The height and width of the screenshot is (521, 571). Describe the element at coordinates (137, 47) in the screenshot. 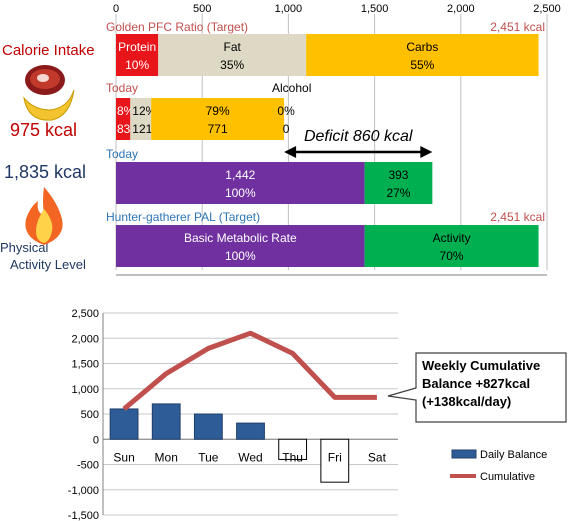

I see `segment-label: Protein` at that location.